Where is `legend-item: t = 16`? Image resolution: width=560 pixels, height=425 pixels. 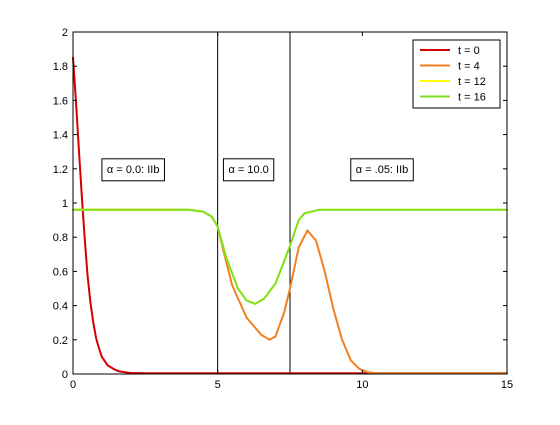 legend-item: t = 16 is located at coordinates (453, 98).